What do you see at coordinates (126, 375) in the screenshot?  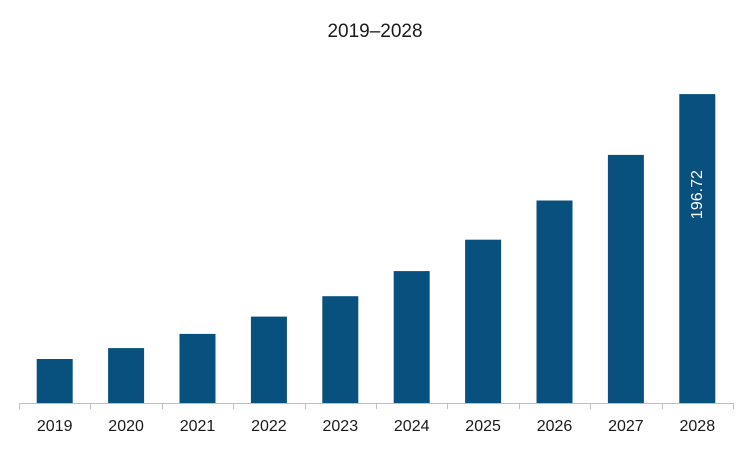 I see `bar-2020` at bounding box center [126, 375].